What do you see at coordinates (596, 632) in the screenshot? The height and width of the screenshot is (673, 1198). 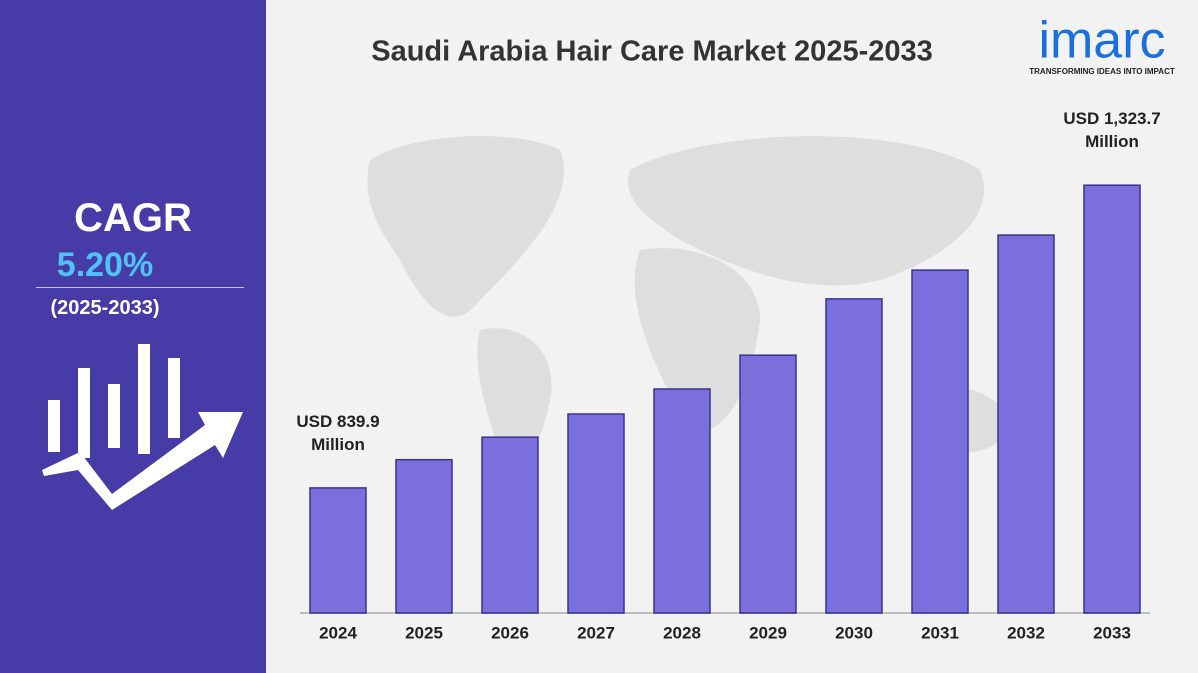 I see `x-tick-label: 2027` at bounding box center [596, 632].